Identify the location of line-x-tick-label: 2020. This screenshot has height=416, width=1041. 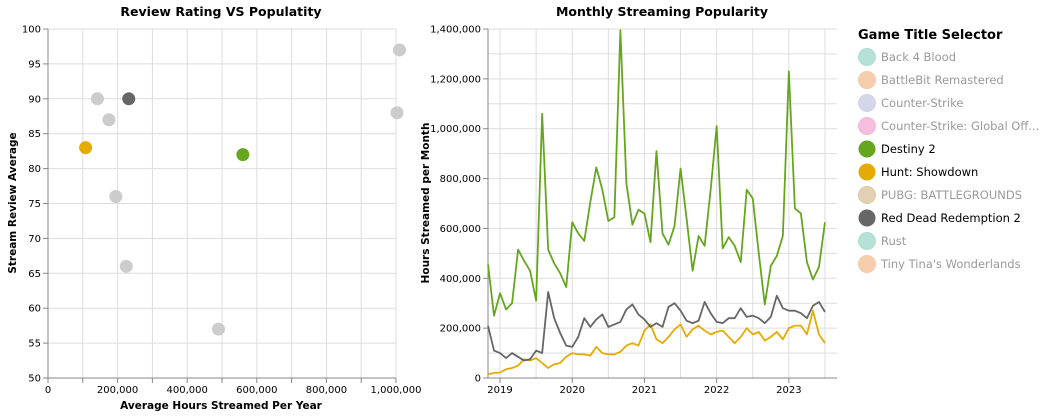
(572, 390).